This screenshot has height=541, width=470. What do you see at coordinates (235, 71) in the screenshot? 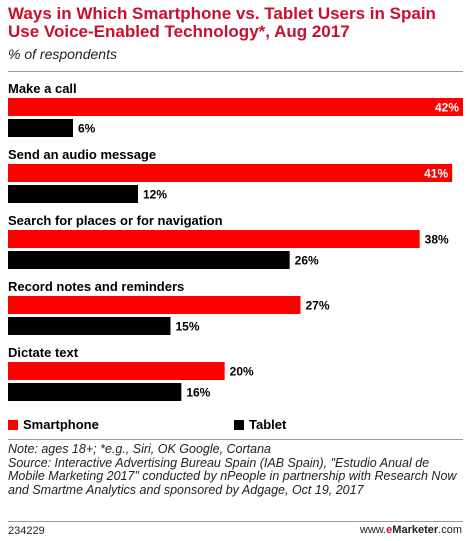
I see `top-divider` at bounding box center [235, 71].